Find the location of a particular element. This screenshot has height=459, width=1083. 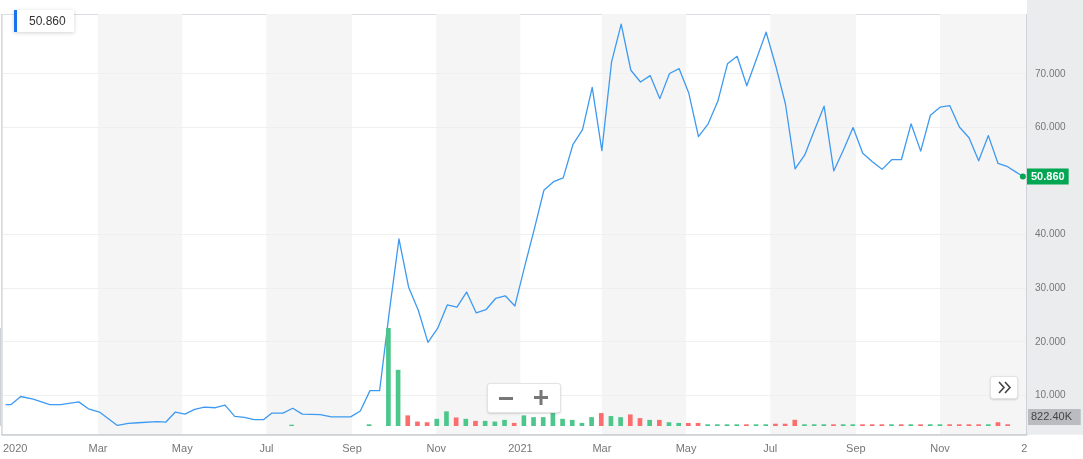

y-tick-label: 10.000 is located at coordinates (1051, 395).